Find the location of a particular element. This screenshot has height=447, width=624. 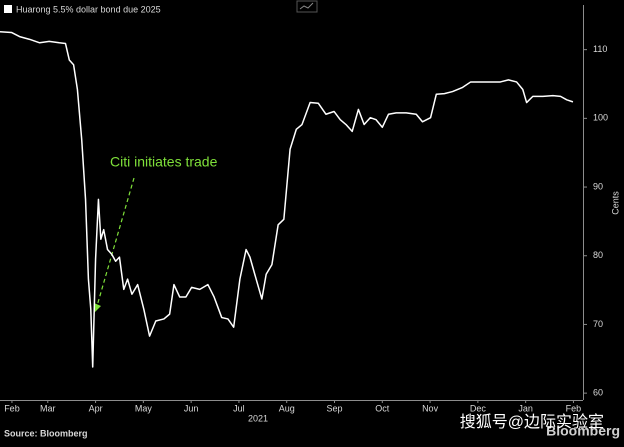

y-tick-label: 90 is located at coordinates (598, 186).